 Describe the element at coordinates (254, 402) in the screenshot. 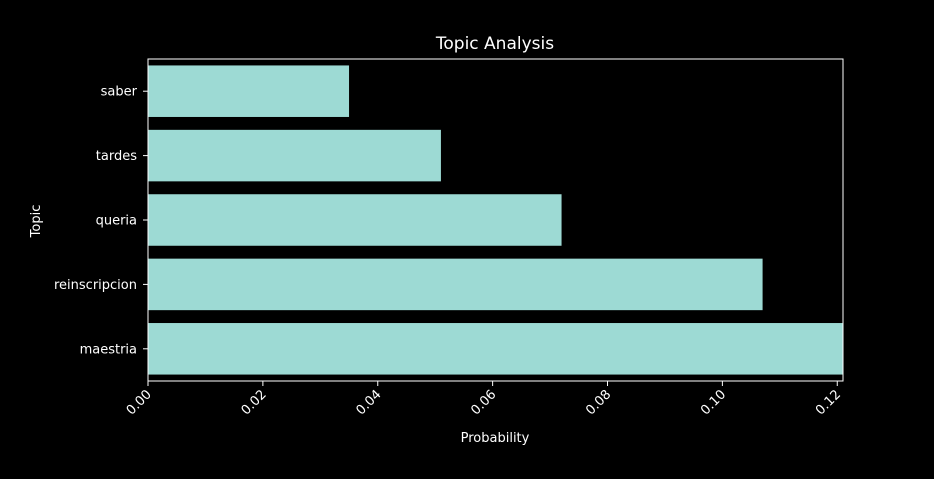

I see `x-tick-label: 0.02` at that location.